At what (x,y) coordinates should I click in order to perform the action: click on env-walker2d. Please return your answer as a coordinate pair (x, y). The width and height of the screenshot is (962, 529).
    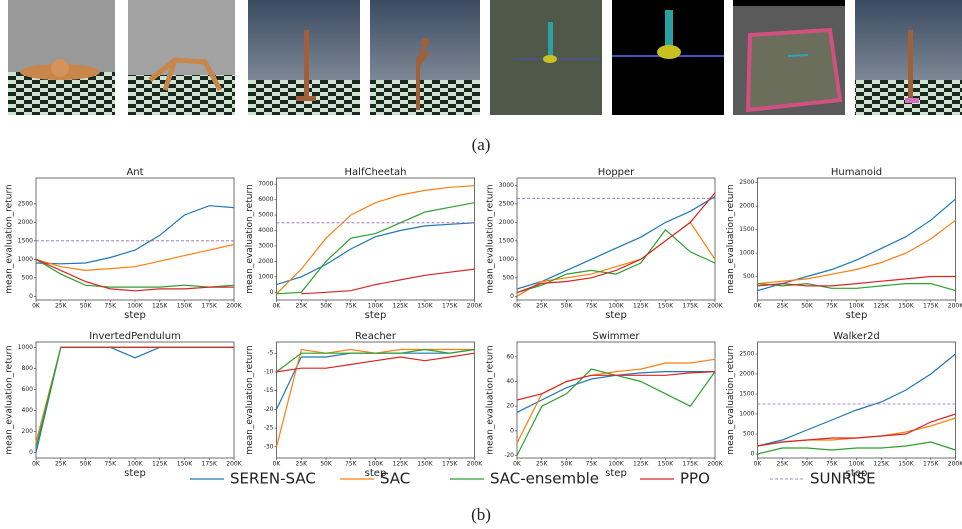
    Looking at the image, I should click on (908, 57).